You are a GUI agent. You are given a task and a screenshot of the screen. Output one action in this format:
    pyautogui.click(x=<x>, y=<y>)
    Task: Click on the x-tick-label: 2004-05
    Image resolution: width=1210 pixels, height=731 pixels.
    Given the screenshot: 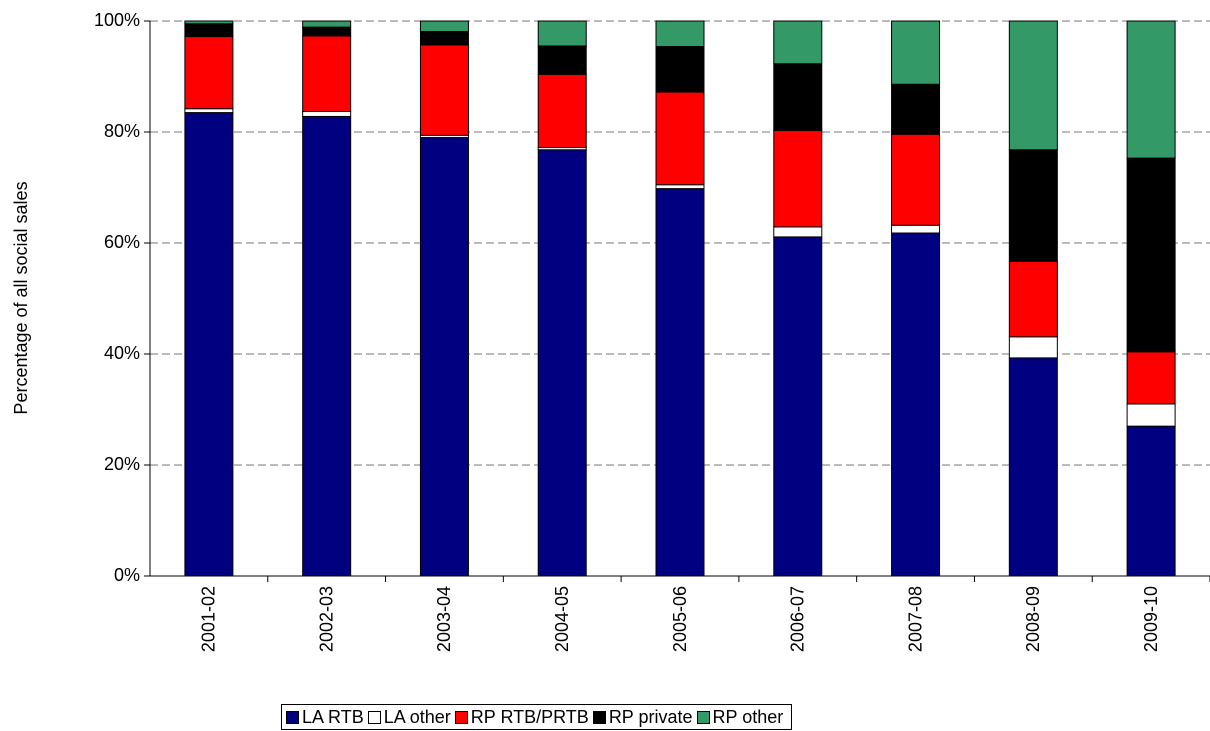 What is the action you would take?
    pyautogui.click(x=562, y=619)
    